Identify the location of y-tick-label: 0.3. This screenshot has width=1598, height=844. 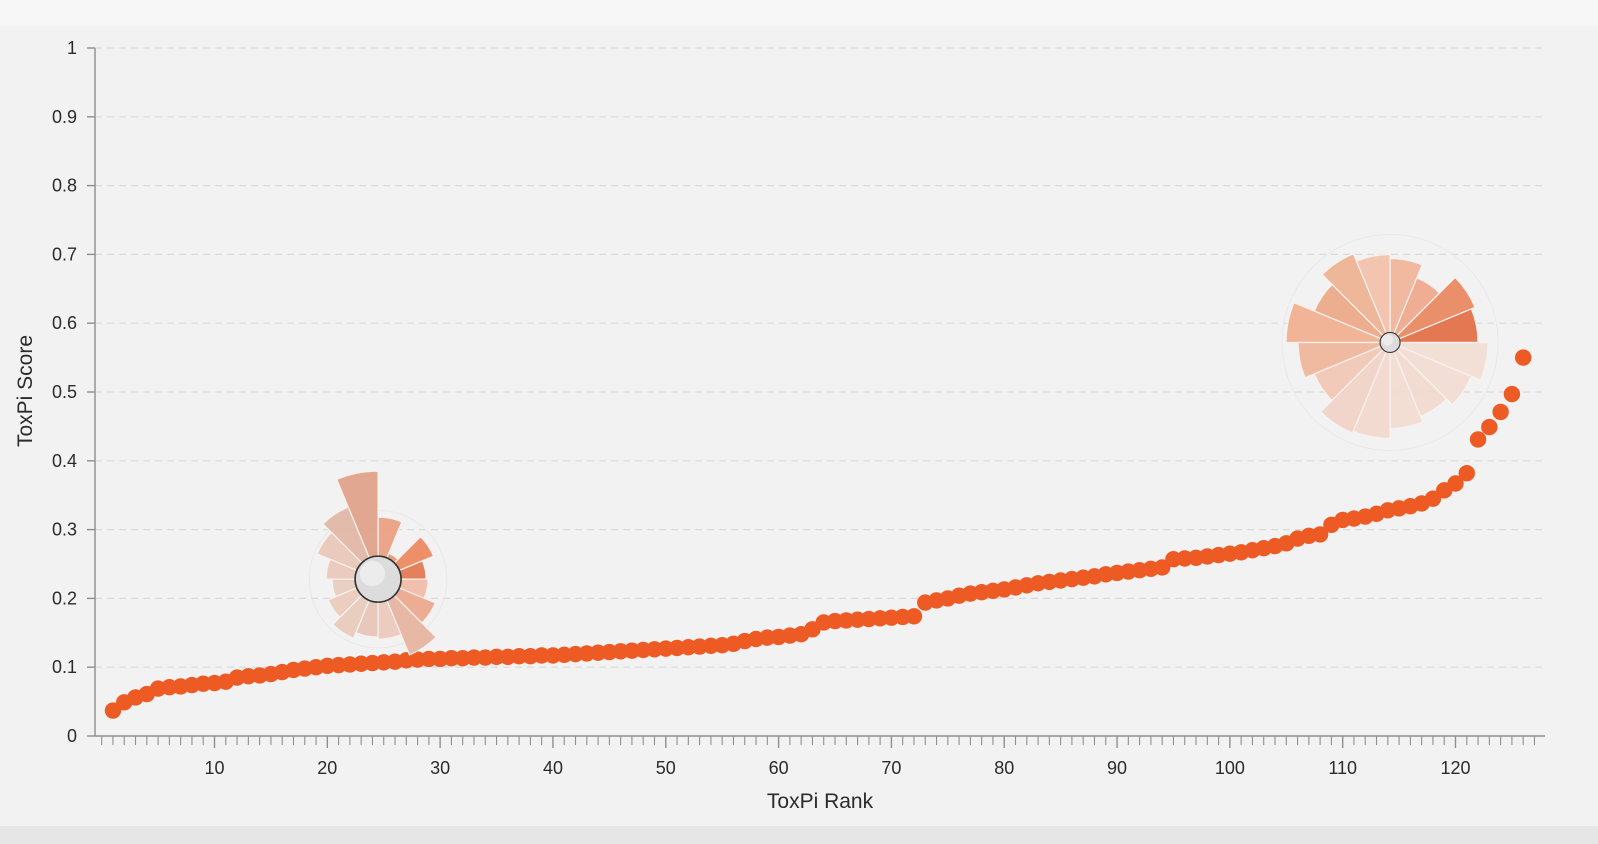
(64, 530).